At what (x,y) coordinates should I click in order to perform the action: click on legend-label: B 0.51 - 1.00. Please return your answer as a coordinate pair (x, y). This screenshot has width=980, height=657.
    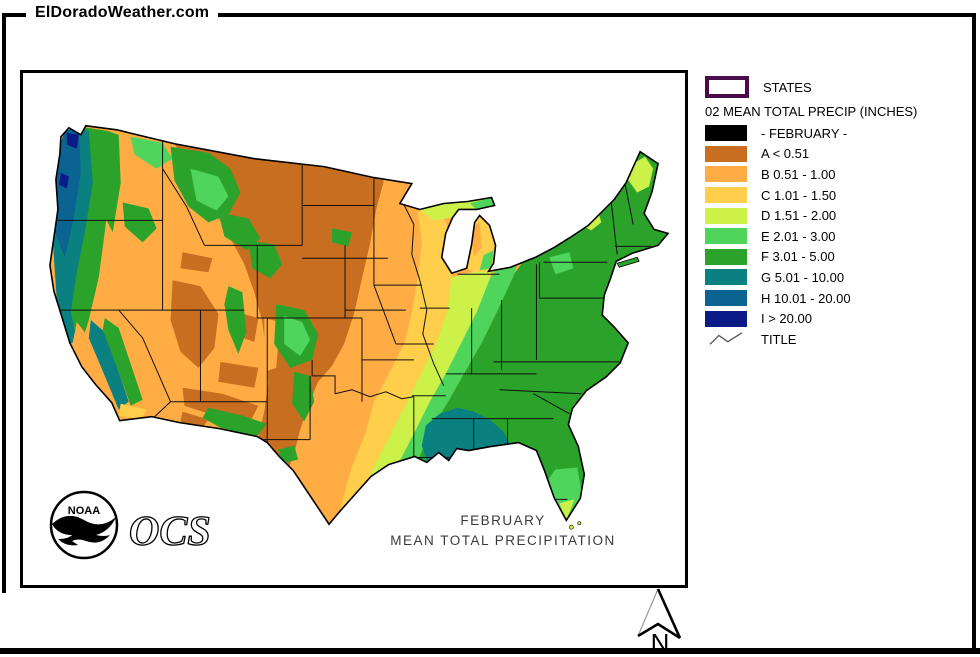
    Looking at the image, I should click on (798, 174).